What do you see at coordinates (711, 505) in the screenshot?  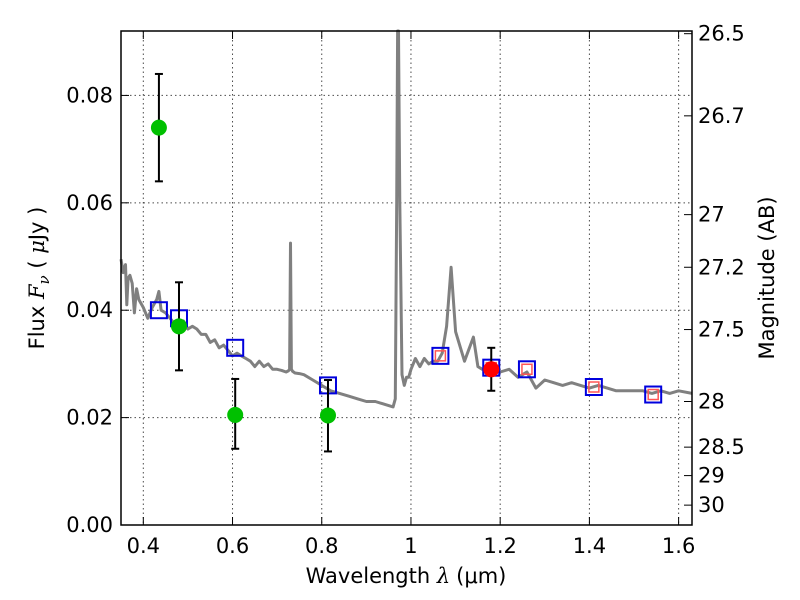 I see `y2-tick-label: 30` at bounding box center [711, 505].